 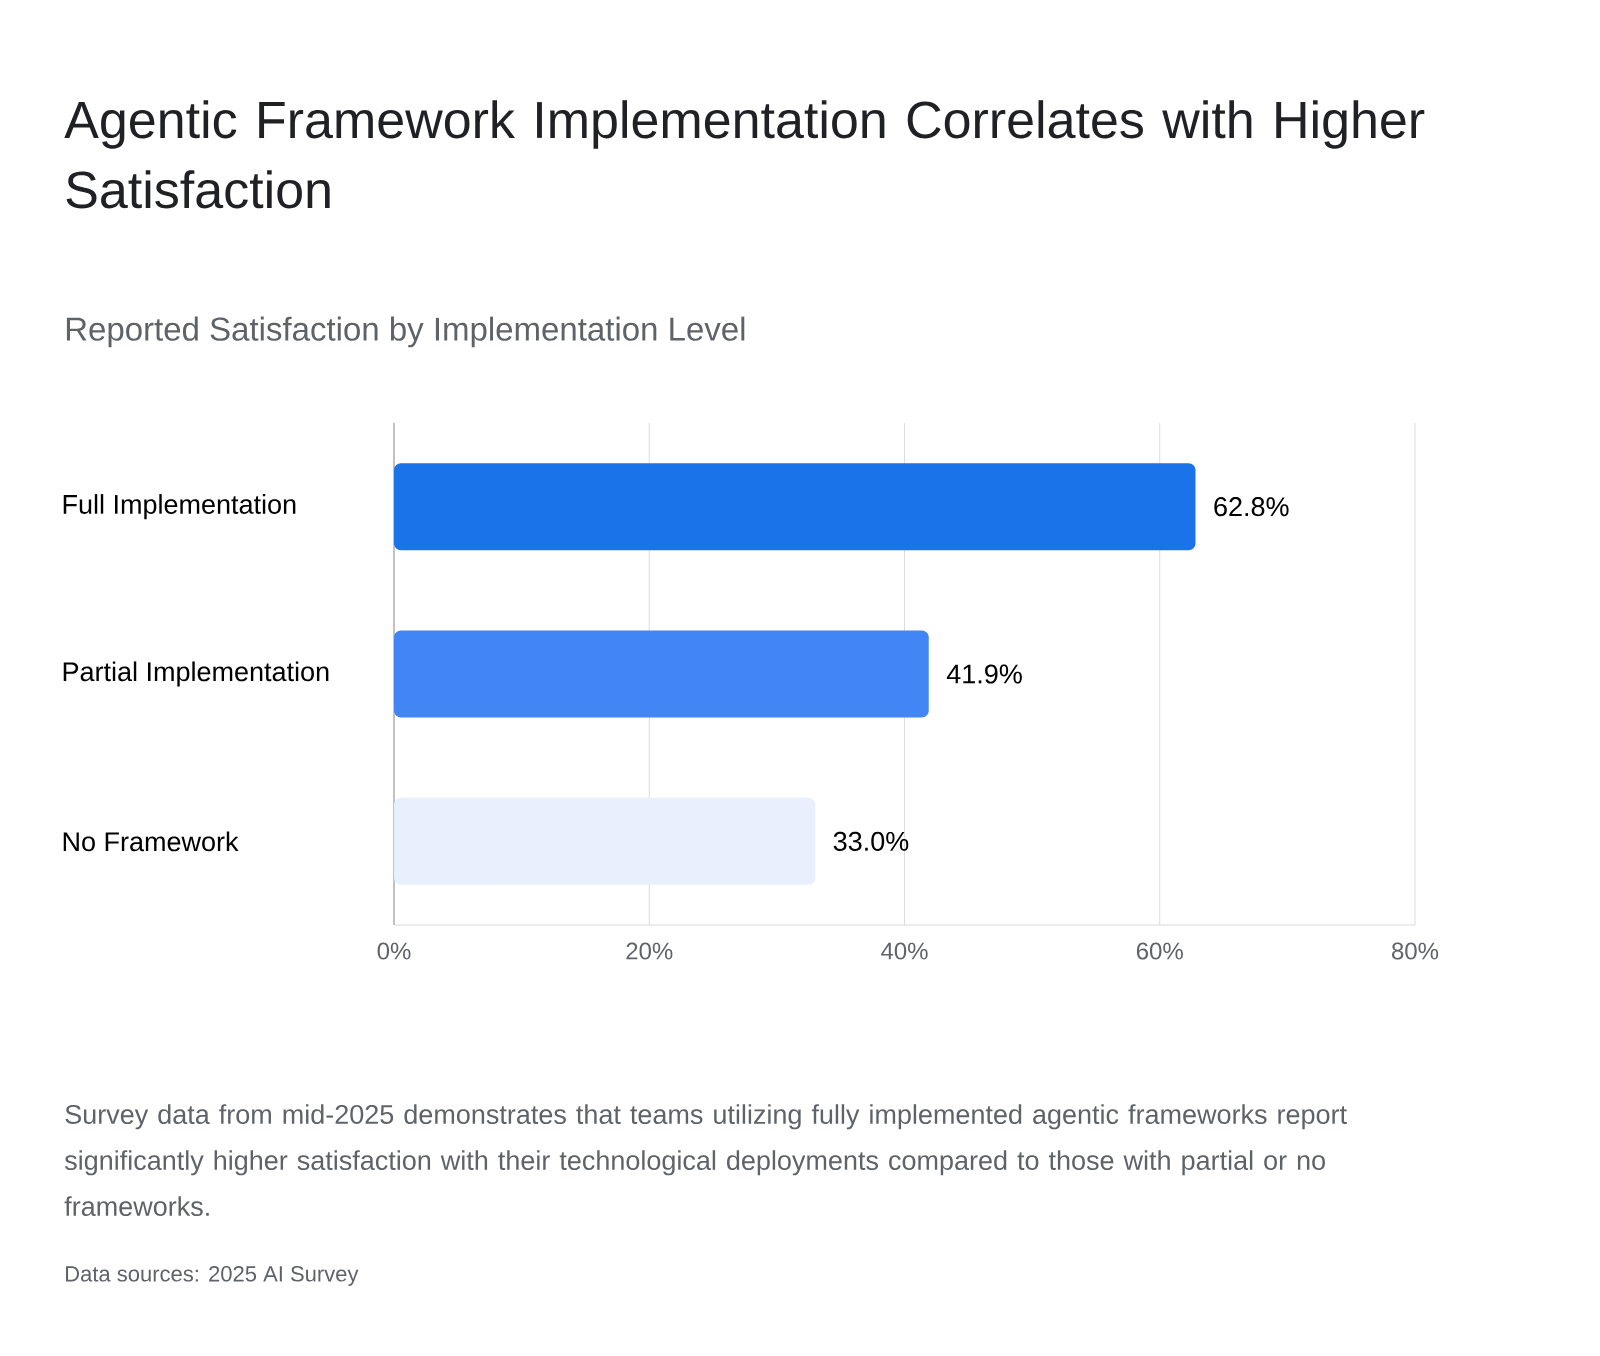 I want to click on y-tick-label: Partial Implementation, so click(x=196, y=674).